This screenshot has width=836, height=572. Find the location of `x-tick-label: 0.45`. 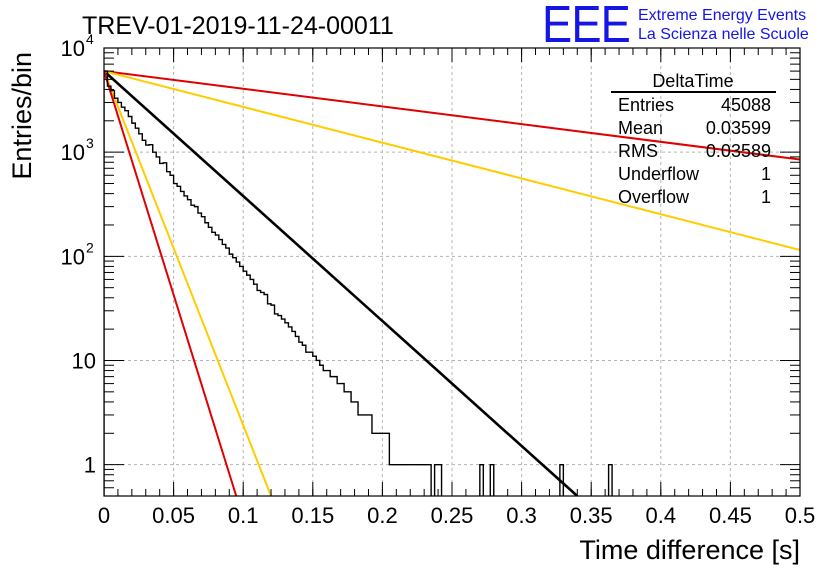

x-tick-label: 0.45 is located at coordinates (730, 515).